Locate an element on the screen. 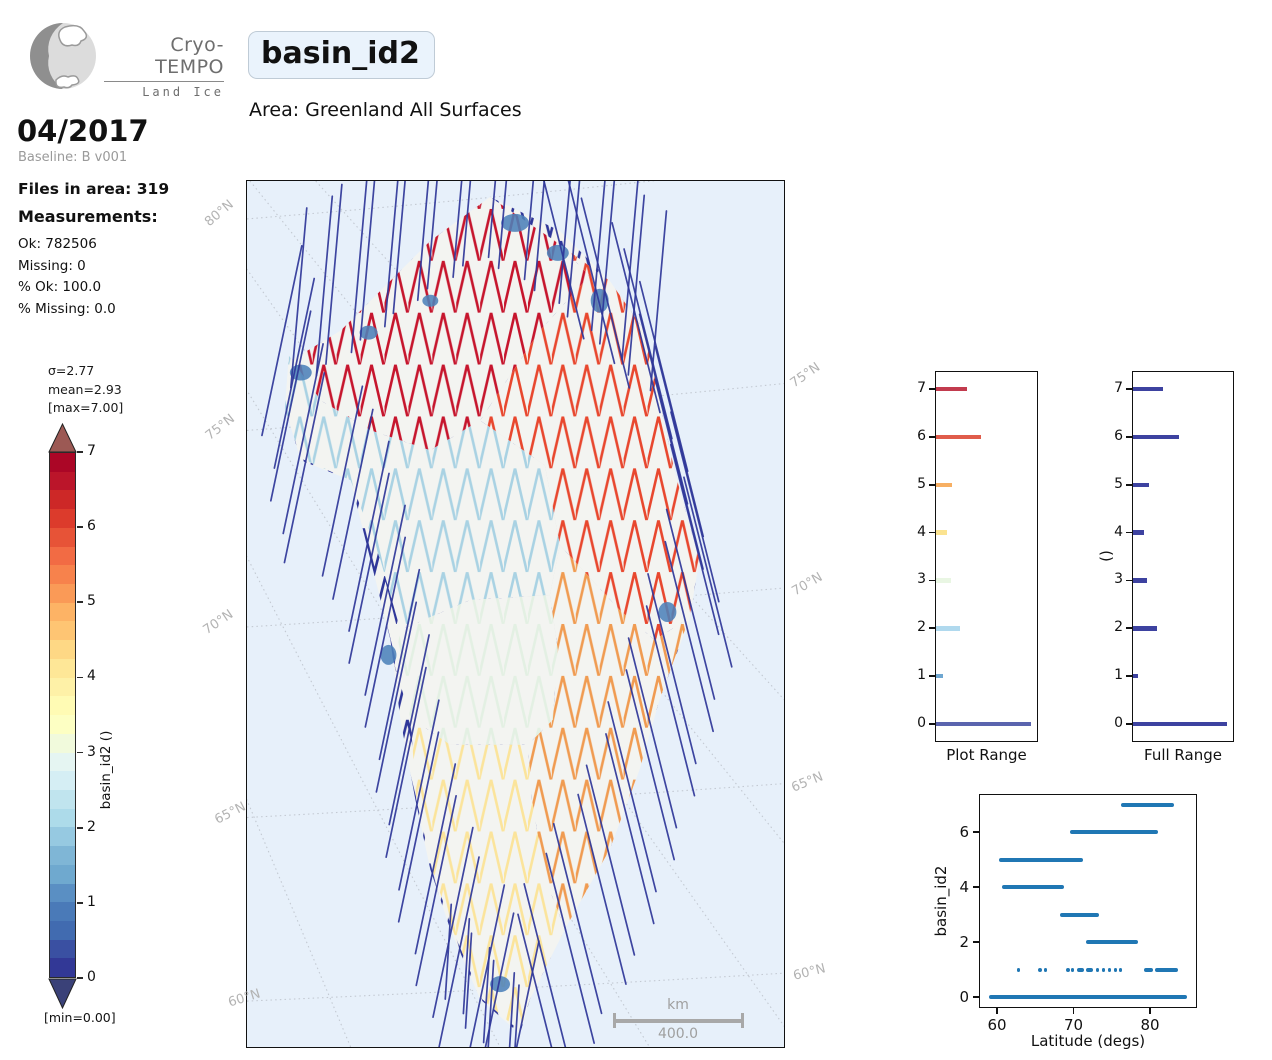  colorbar-tick-label: 6 is located at coordinates (91, 526).